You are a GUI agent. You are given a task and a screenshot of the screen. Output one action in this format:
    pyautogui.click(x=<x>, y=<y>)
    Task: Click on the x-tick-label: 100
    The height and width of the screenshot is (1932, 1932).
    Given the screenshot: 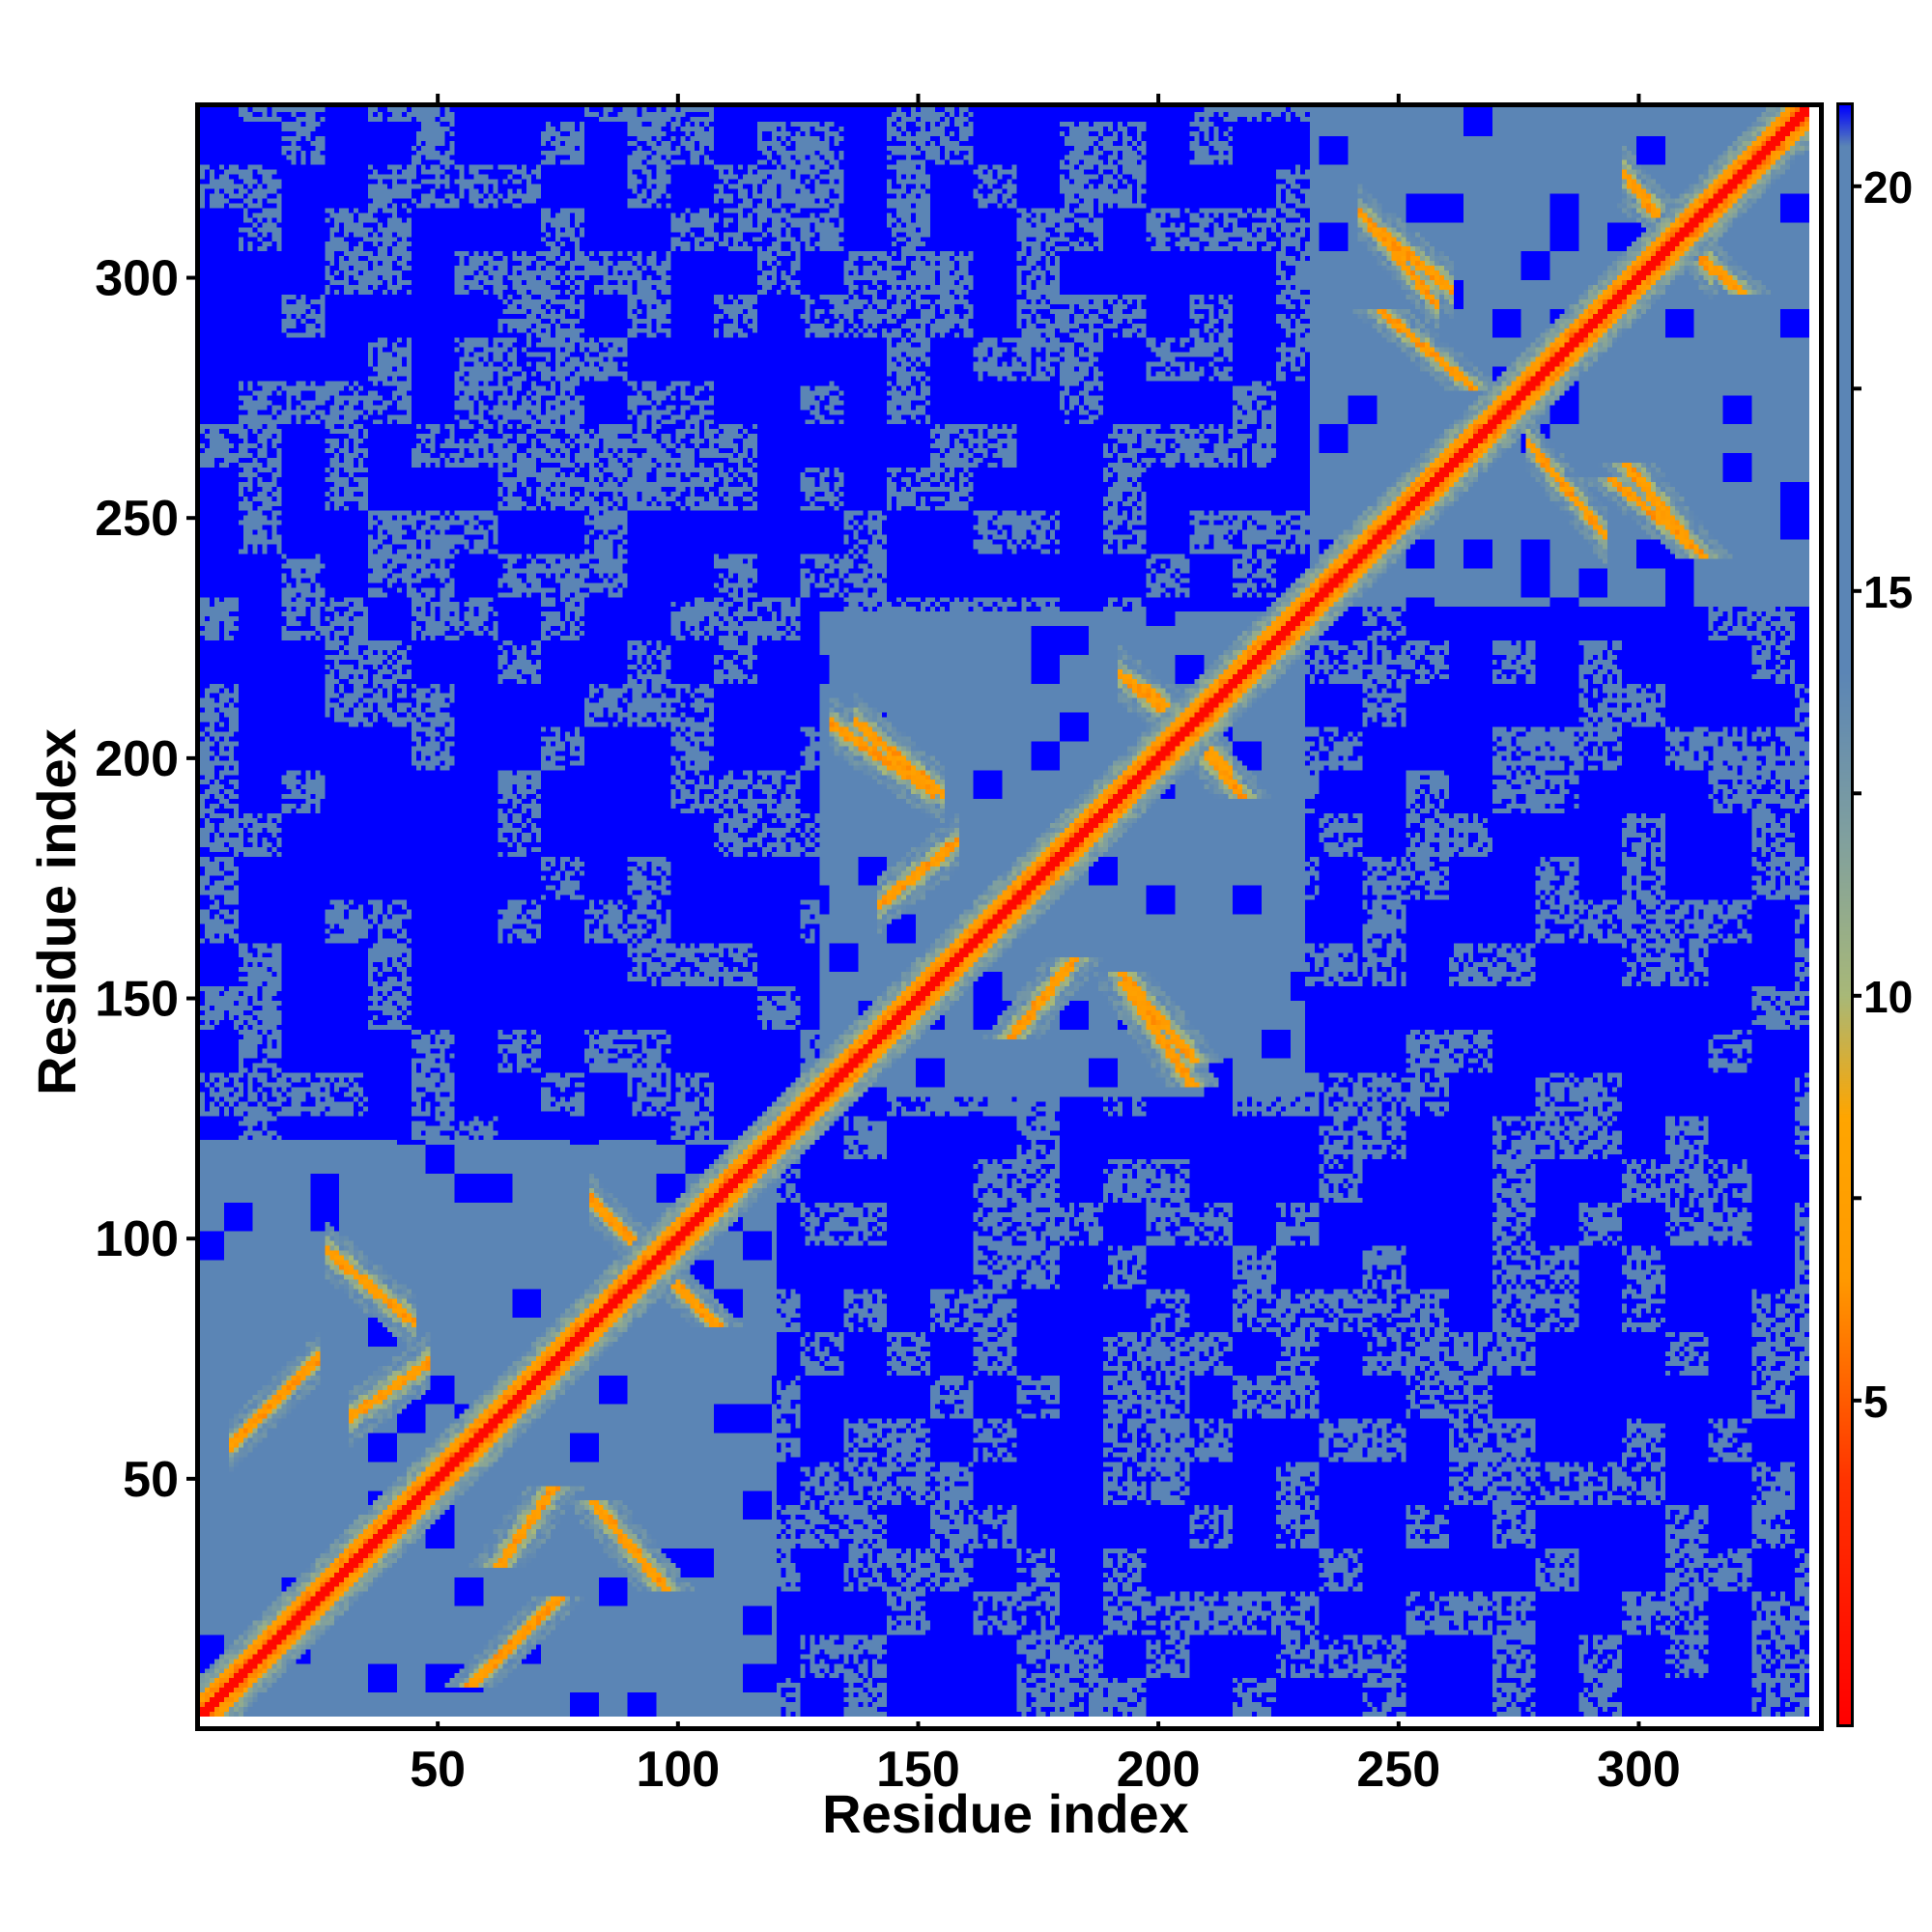 What is the action you would take?
    pyautogui.click(x=678, y=1770)
    